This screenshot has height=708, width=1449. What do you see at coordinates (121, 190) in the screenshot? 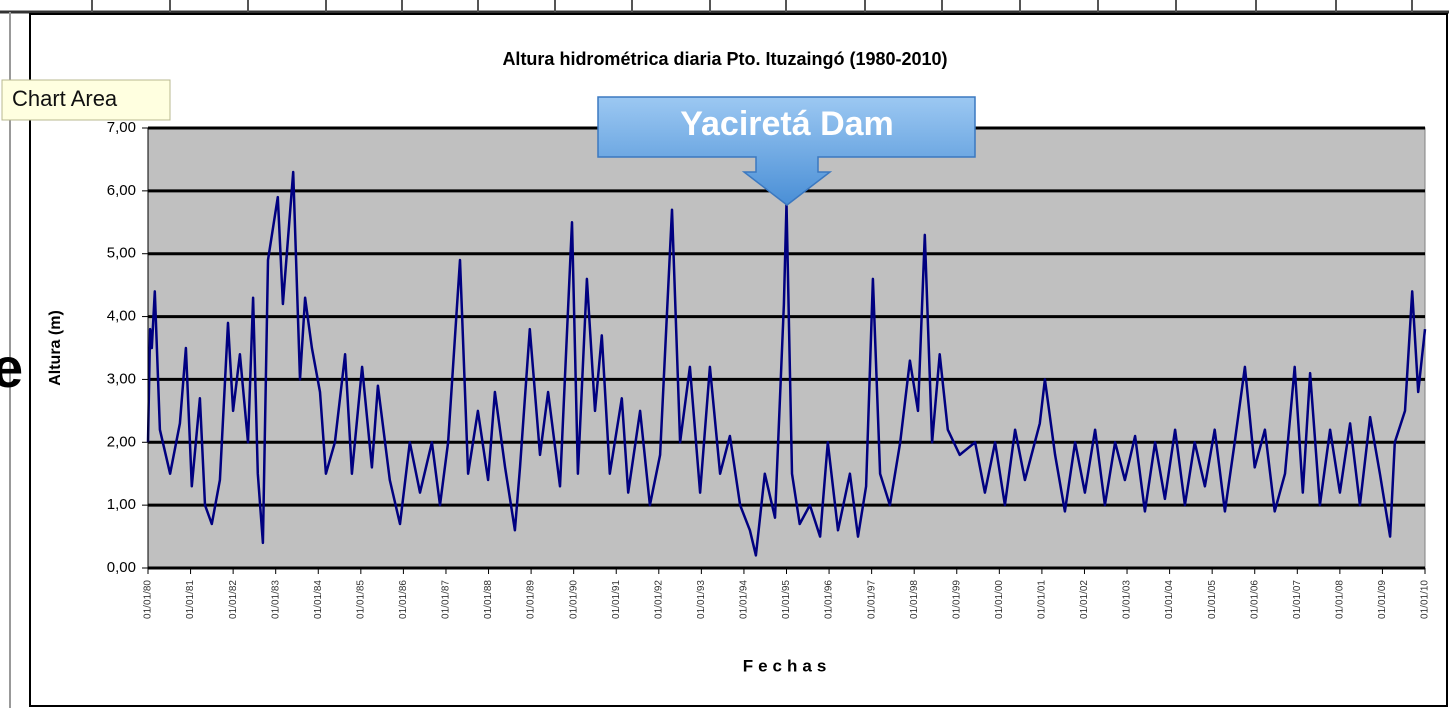
I see `y-tick-label: 6,00` at bounding box center [121, 190].